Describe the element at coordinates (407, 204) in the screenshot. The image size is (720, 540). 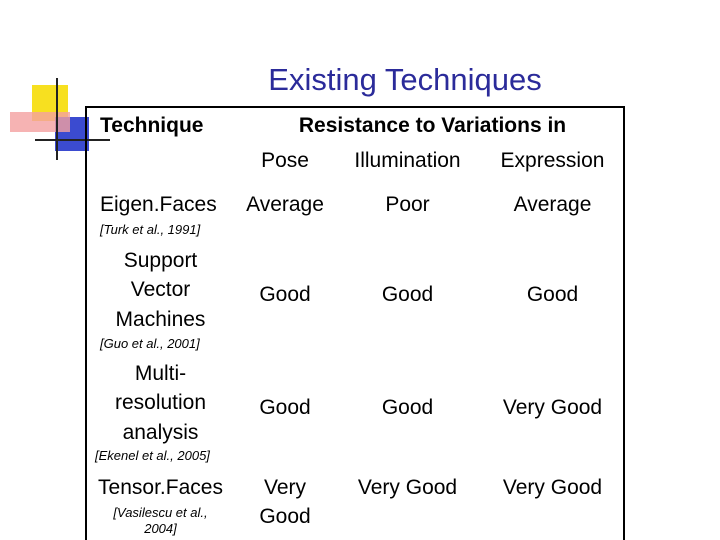
I see `rating: Poor` at that location.